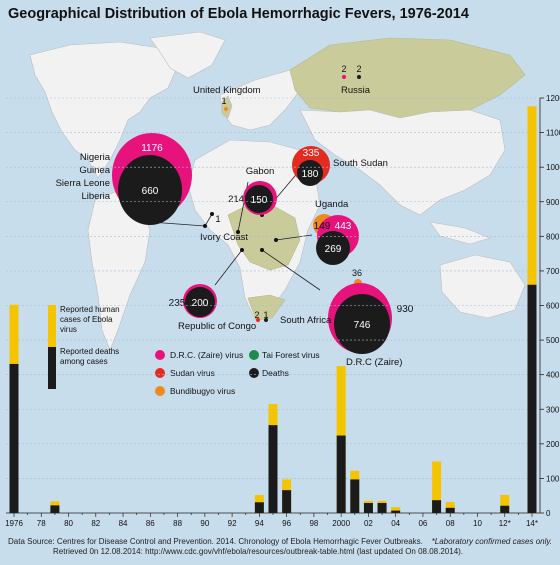 Image resolution: width=560 pixels, height=565 pixels. Describe the element at coordinates (553, 375) in the screenshot. I see `y-tick-label: 400` at that location.